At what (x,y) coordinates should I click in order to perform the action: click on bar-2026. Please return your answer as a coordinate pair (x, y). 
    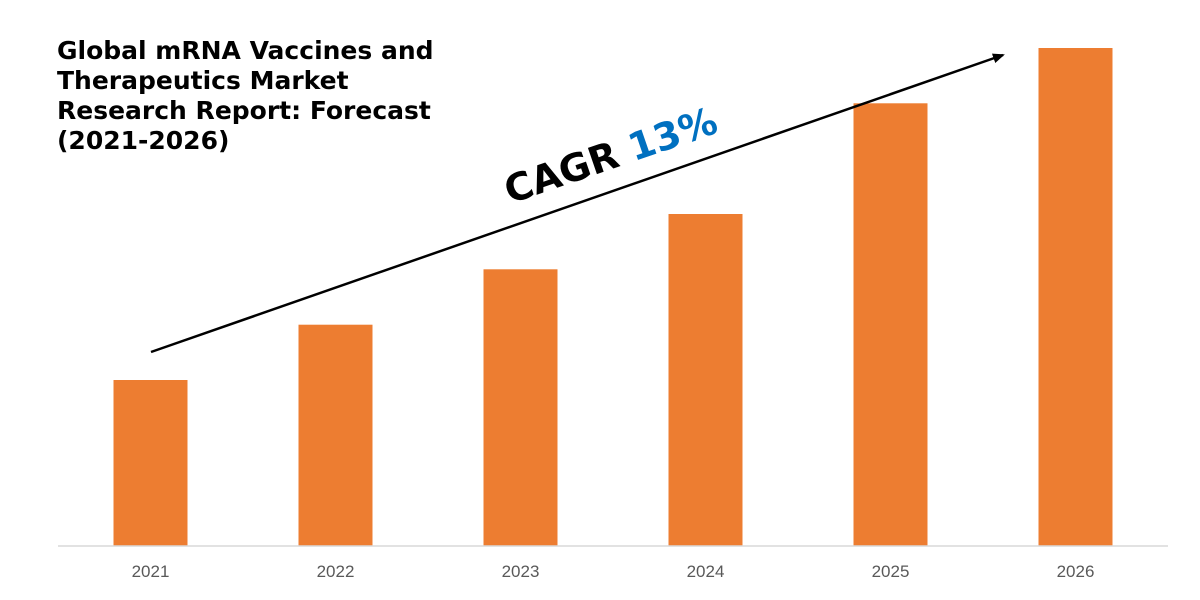
    Looking at the image, I should click on (1075, 297).